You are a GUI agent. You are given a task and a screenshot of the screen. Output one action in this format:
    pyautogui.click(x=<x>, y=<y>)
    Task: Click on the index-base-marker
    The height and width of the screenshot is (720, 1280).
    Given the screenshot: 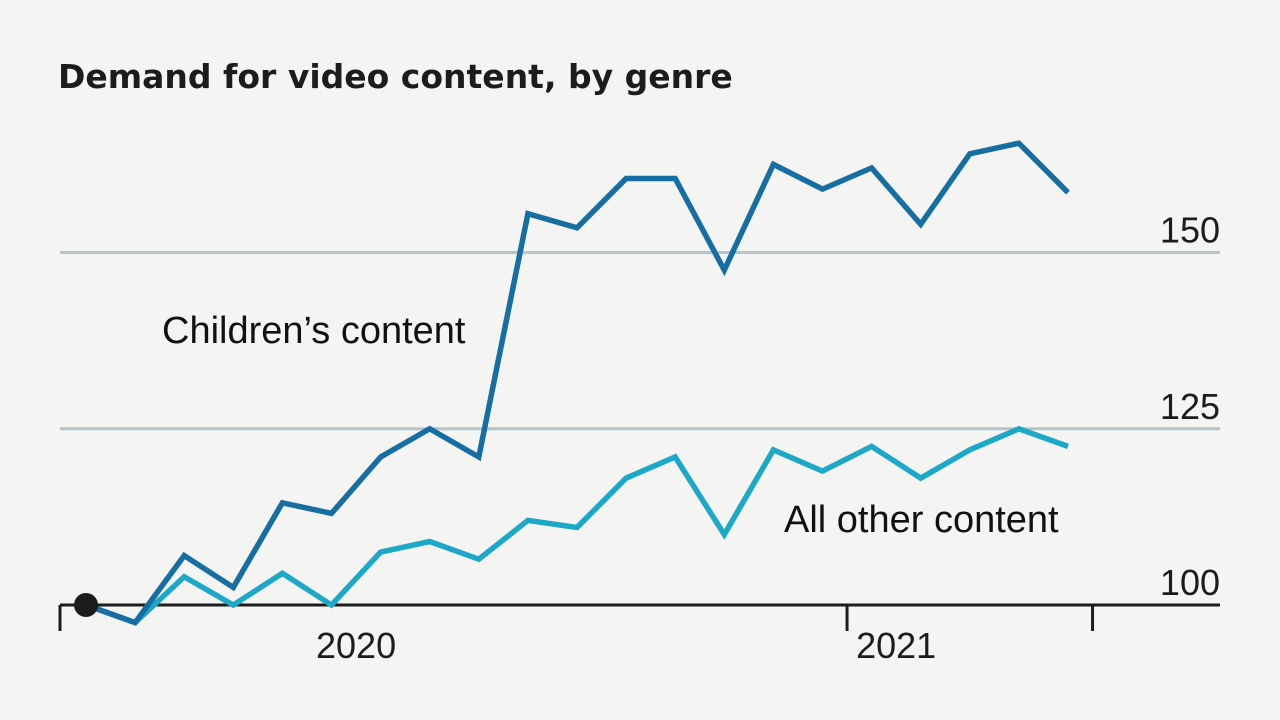 What is the action you would take?
    pyautogui.click(x=86, y=605)
    